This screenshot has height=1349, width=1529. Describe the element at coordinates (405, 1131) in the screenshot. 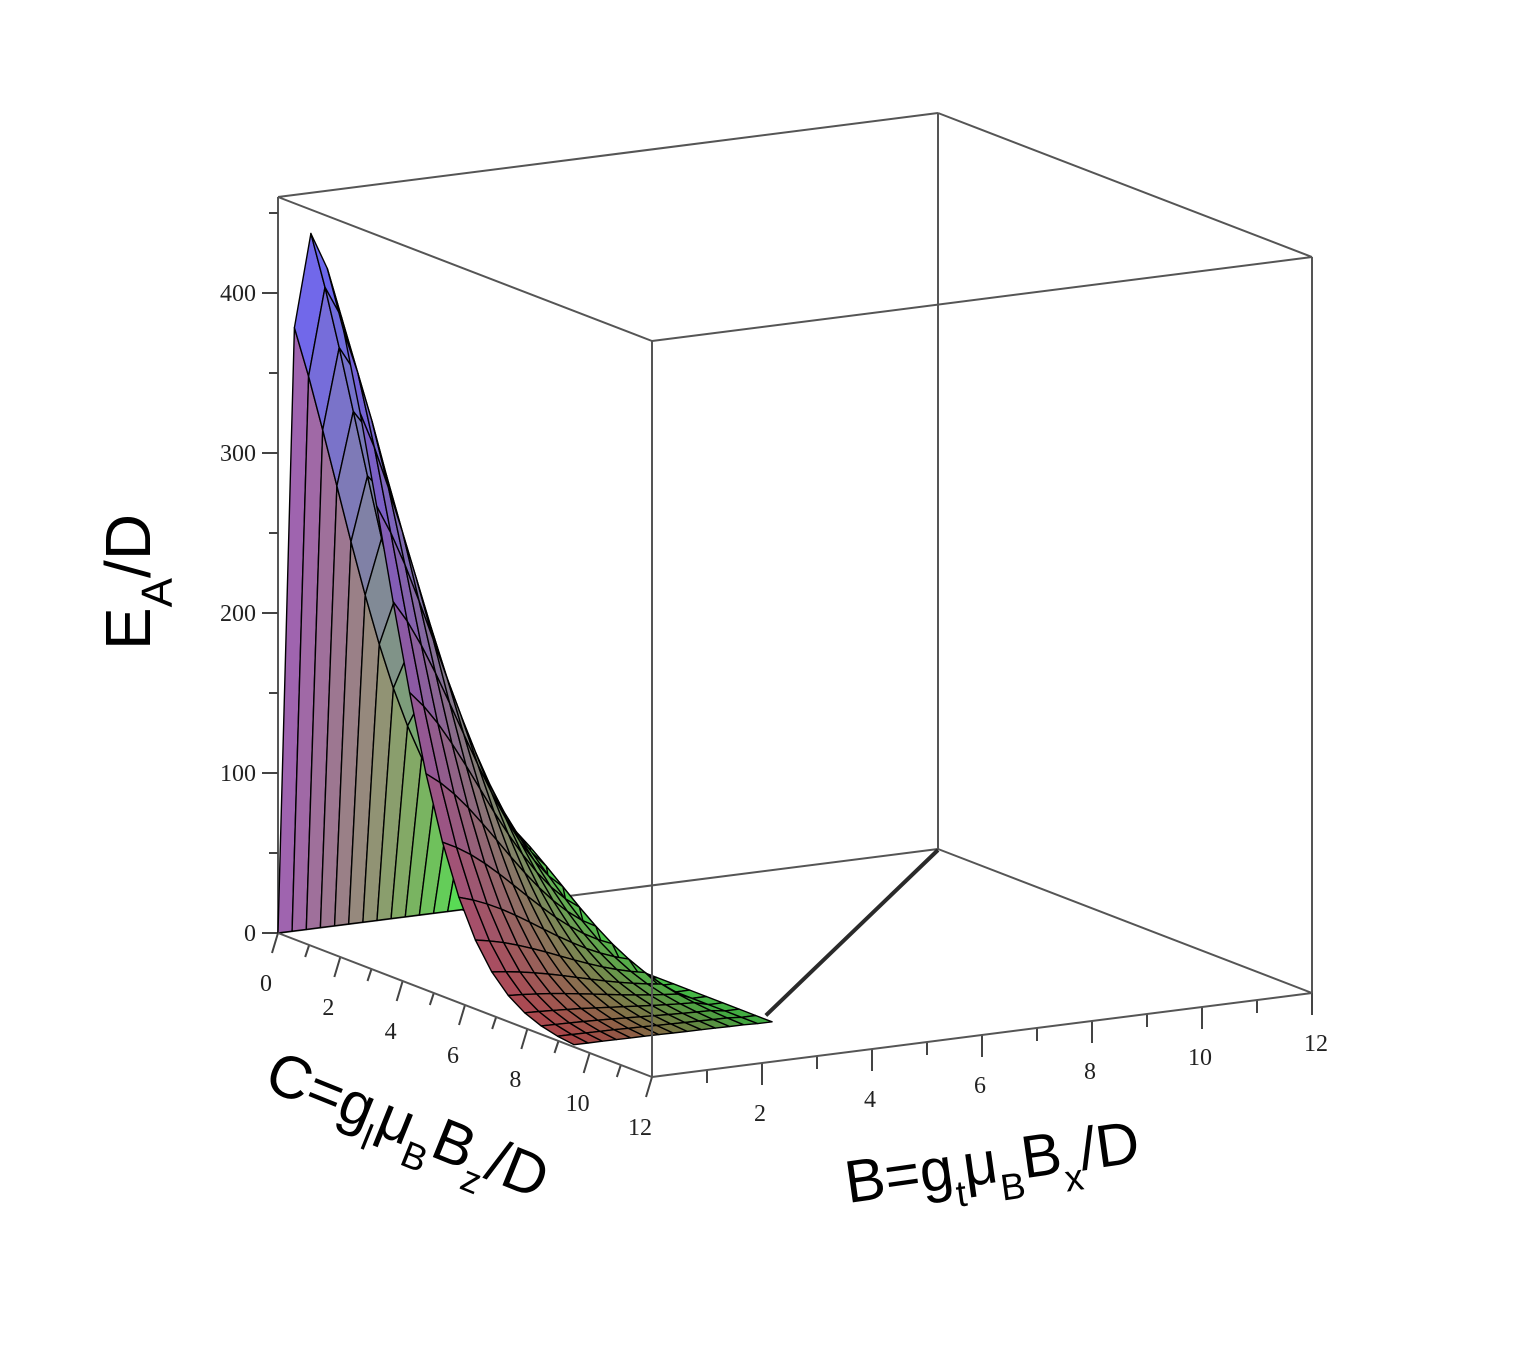

I see `c-axis-title: C=glμBBz/D` at that location.